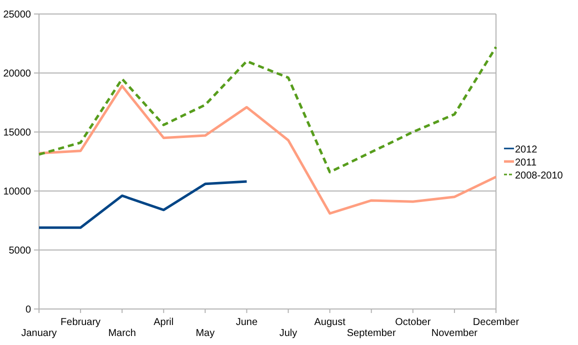 This screenshot has width=578, height=345. What do you see at coordinates (205, 333) in the screenshot?
I see `x-tick-label: May` at bounding box center [205, 333].